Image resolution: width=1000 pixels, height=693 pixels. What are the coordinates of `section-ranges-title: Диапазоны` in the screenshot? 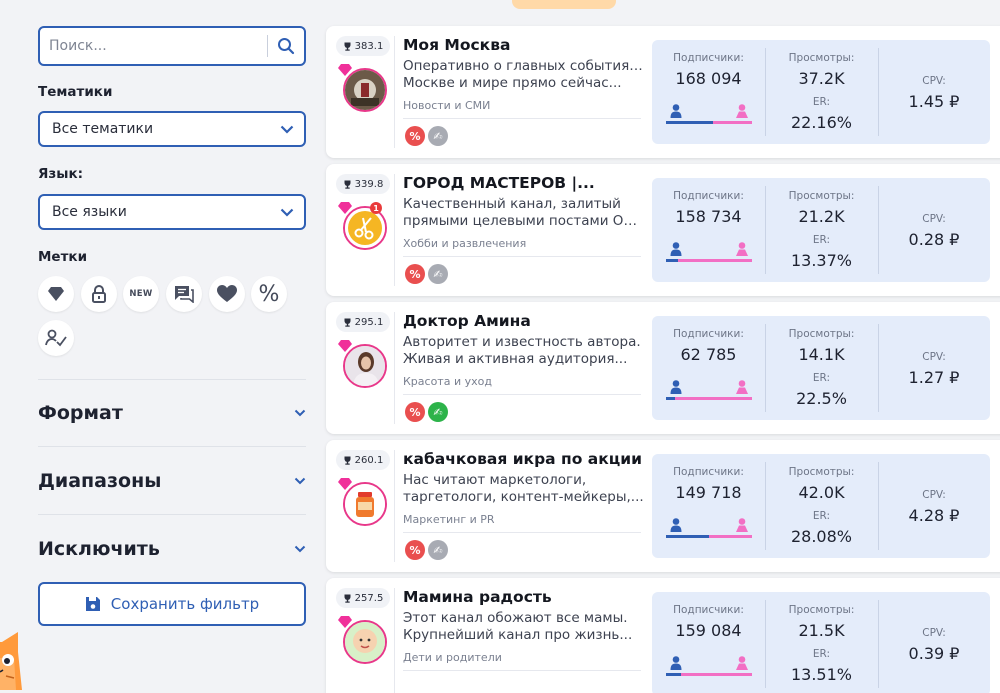 It's located at (100, 481).